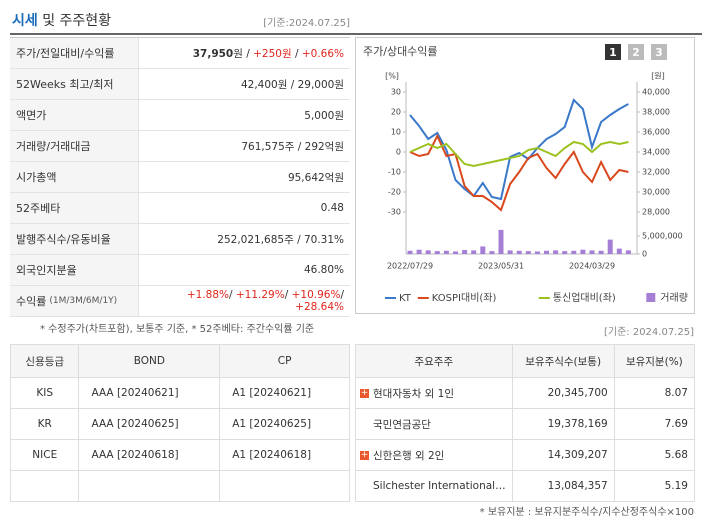 This screenshot has height=525, width=702. Describe the element at coordinates (394, 192) in the screenshot. I see `y-tick-label: -20` at that location.